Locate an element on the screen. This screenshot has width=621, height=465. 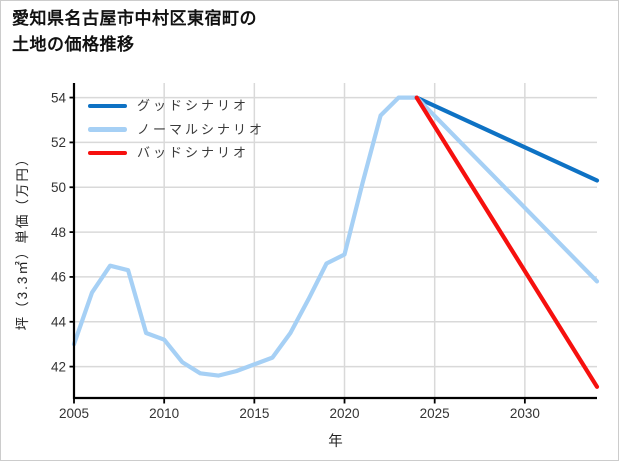
y-tick-label: 44 is located at coordinates (59, 321).